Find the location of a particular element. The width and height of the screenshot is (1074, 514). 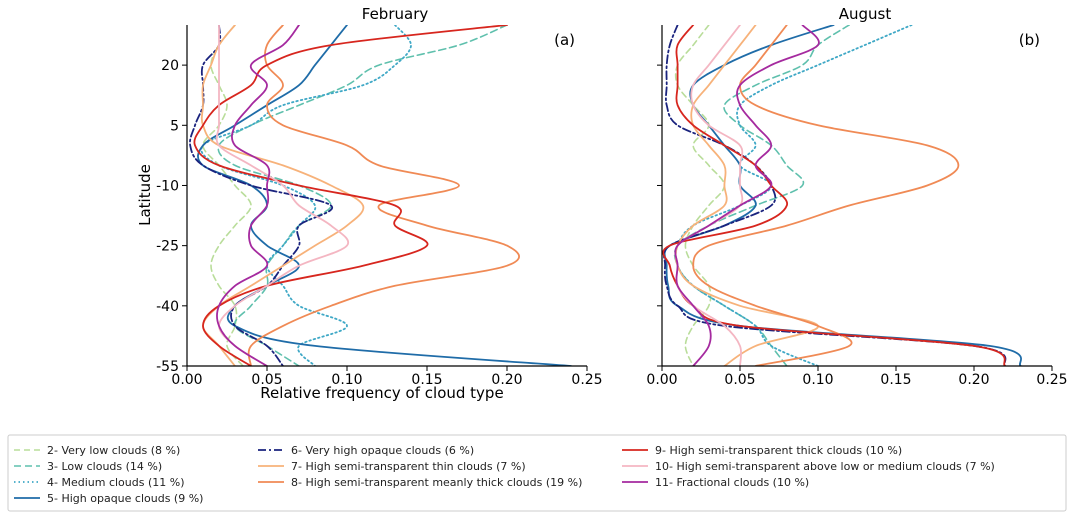

y-axis-label: Latitude is located at coordinates (145, 195).